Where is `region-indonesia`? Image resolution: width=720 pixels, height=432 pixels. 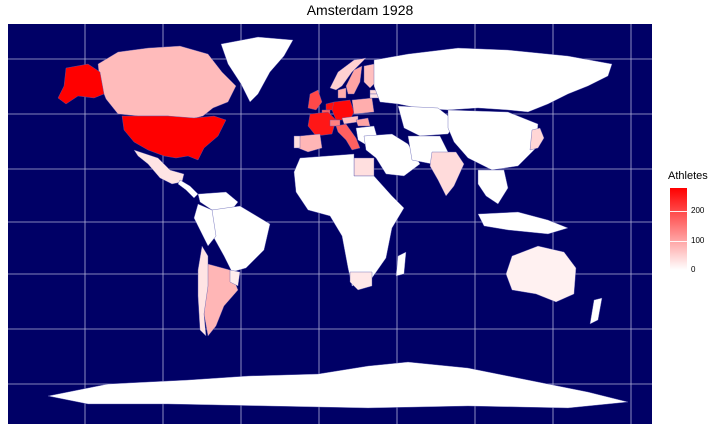 region-indonesia is located at coordinates (523, 223).